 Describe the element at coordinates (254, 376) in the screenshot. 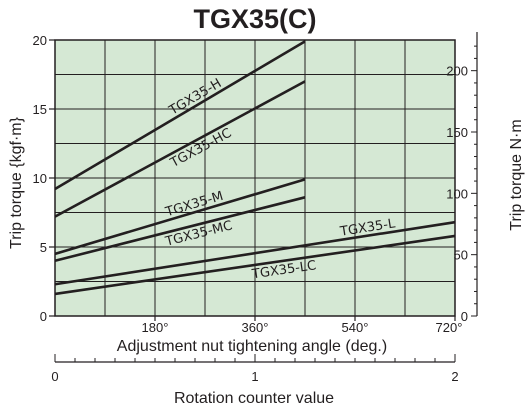

I see `rotation-tick-label: 1` at that location.